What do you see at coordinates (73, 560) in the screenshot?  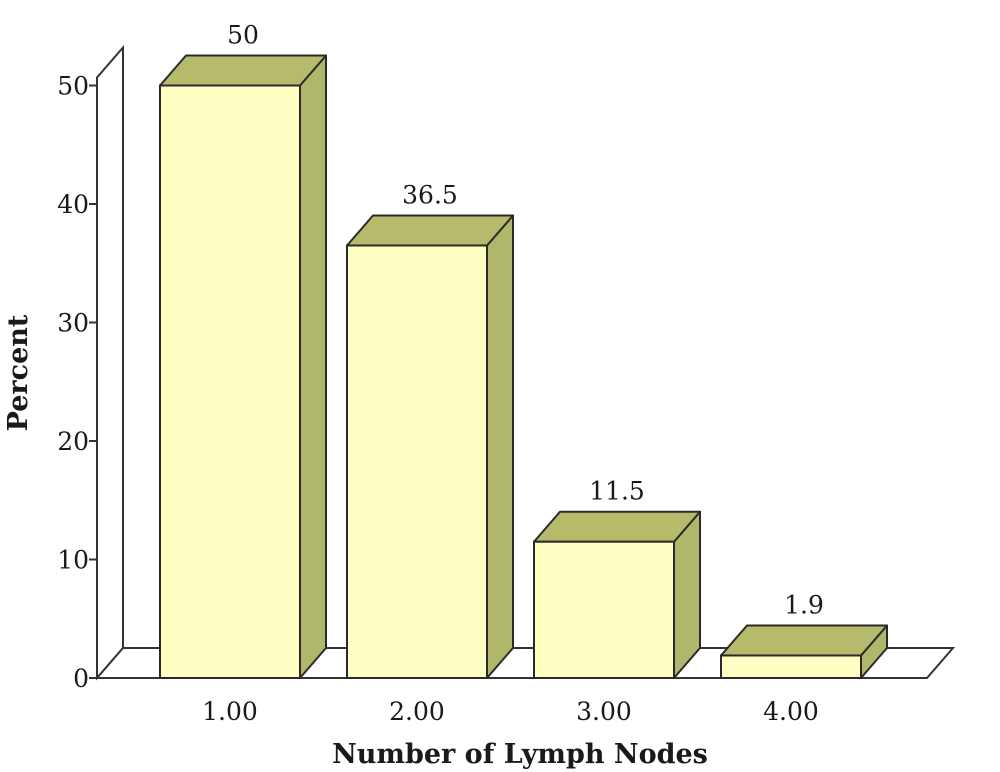 I see `y-tick-label: 10` at bounding box center [73, 560].